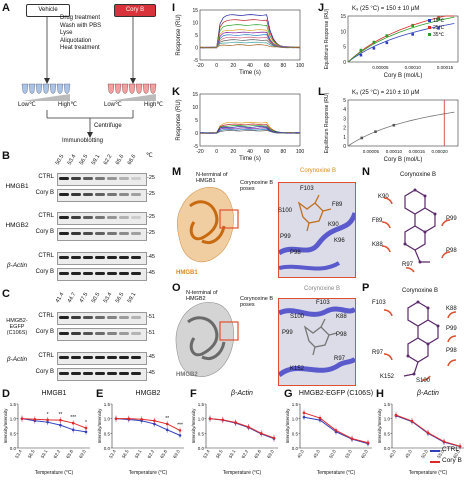  What do you see at coordinates (344, 138) in the screenshot?
I see `y-tick: 1` at bounding box center [344, 138].